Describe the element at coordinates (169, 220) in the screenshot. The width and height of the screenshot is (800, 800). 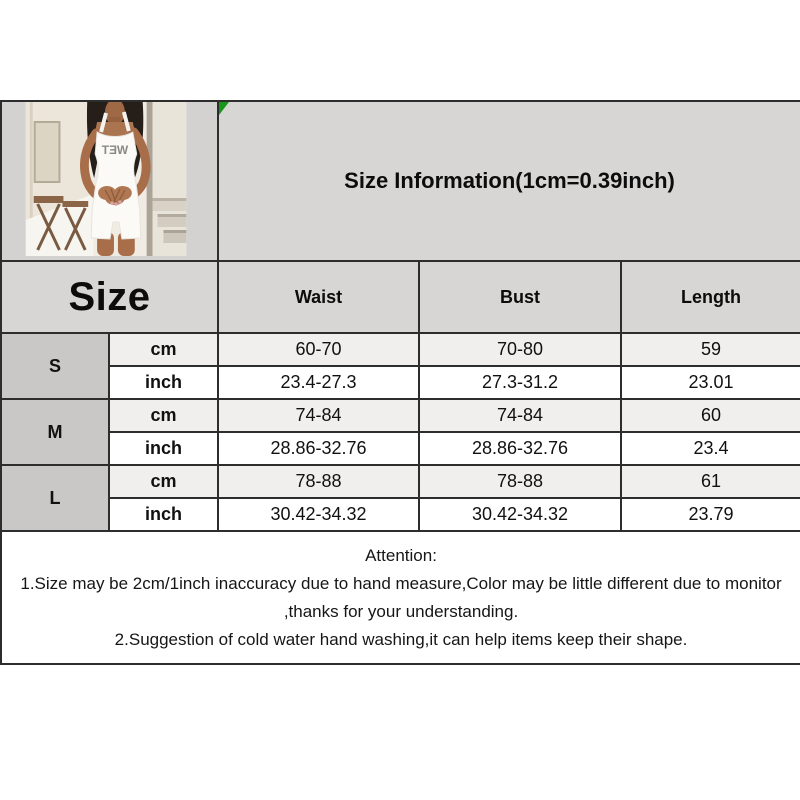
I see `staircase` at that location.